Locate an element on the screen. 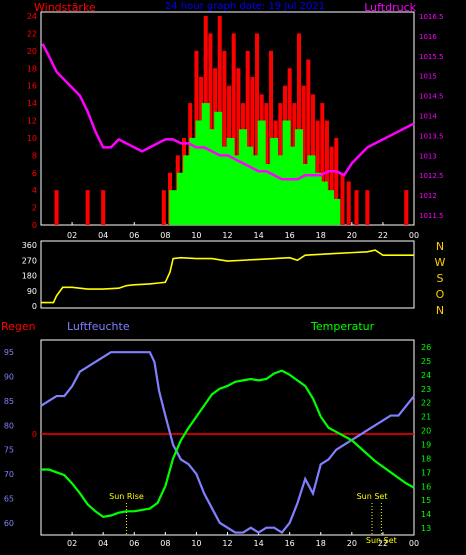 Image resolution: width=466 pixels, height=555 pixels. pressure-tick-label: 1013.5 is located at coordinates (431, 136).